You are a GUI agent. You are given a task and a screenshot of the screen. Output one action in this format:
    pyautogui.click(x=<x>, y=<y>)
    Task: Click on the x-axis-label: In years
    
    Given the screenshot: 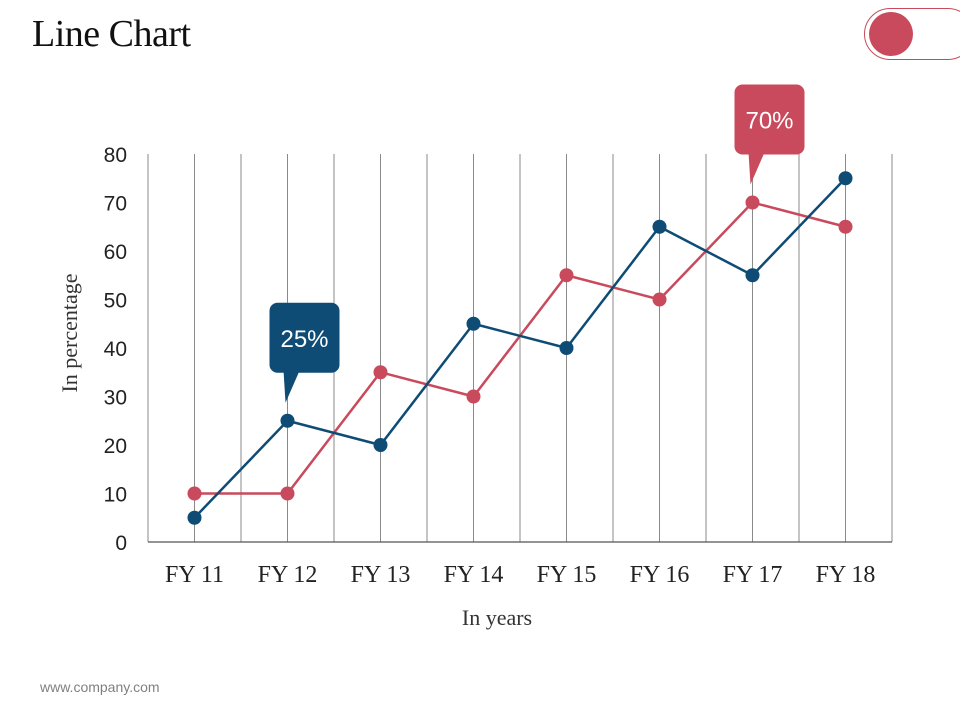 What is the action you would take?
    pyautogui.click(x=497, y=617)
    